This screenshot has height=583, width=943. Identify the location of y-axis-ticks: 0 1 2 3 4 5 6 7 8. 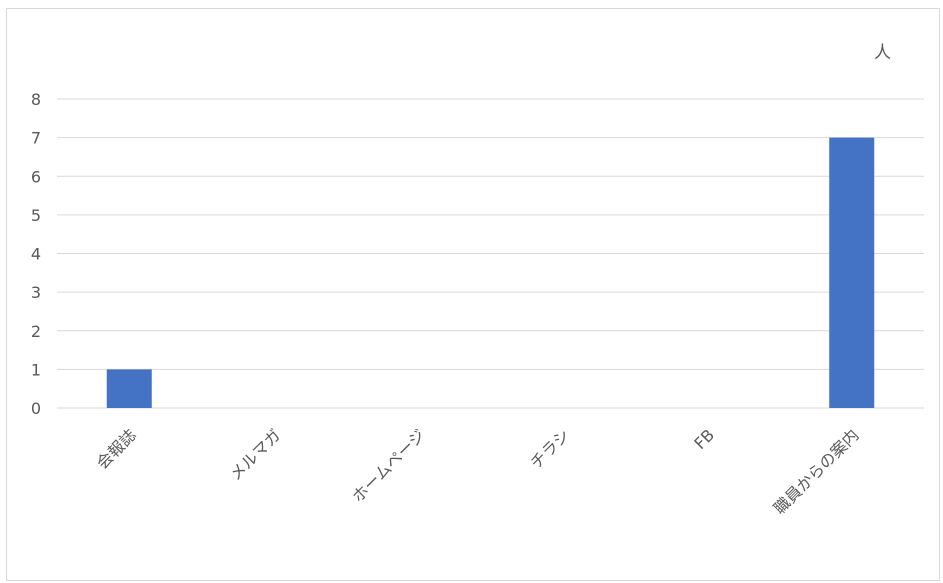
(36, 254).